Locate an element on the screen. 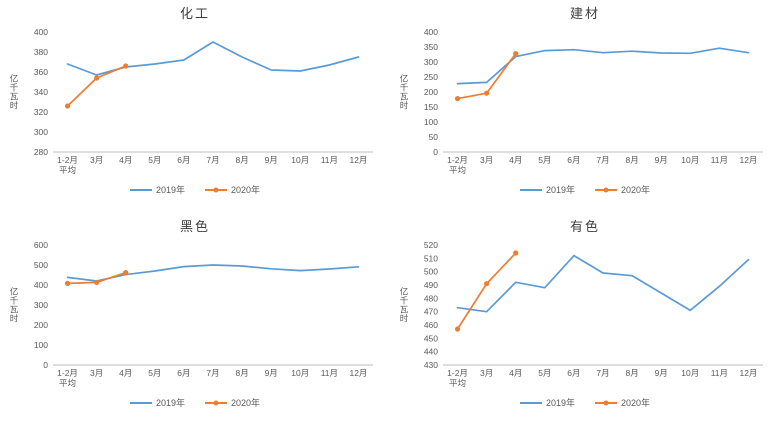  series-line-2020年 is located at coordinates (96, 86).